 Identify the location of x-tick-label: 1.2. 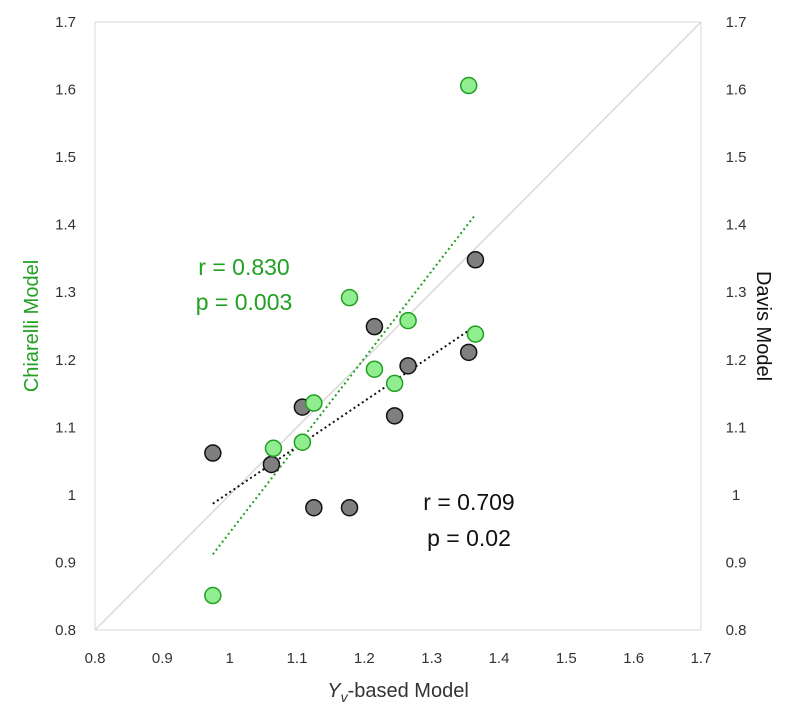
(364, 658).